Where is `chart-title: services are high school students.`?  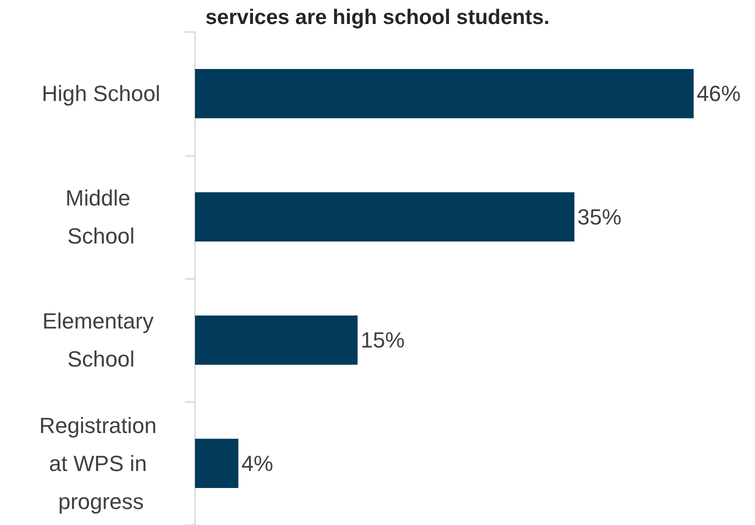 chart-title: services are high school students. is located at coordinates (377, 17).